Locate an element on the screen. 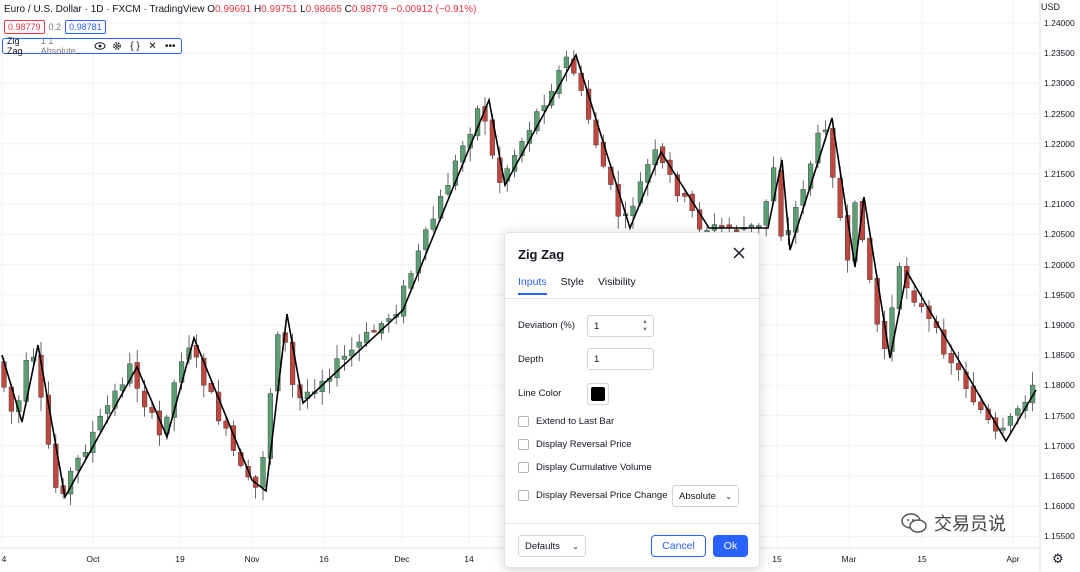  y-tick-label: 1.20000 is located at coordinates (1059, 264).